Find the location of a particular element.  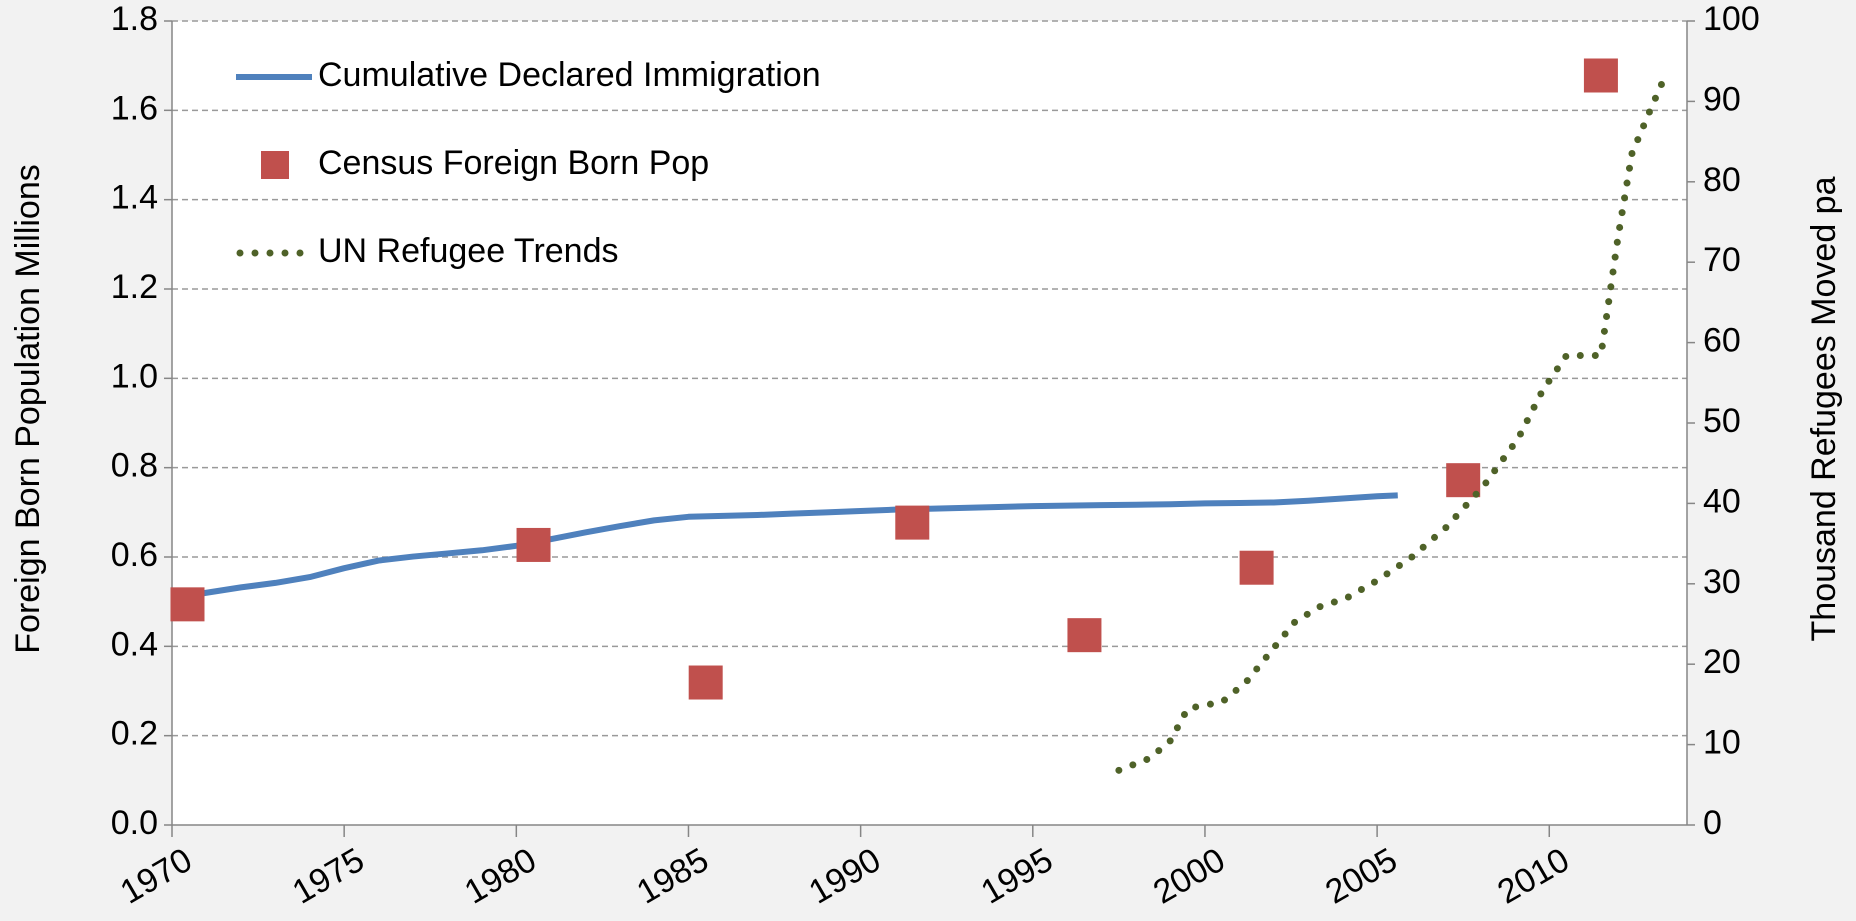

y2-tick-label: 0 is located at coordinates (1712, 823).